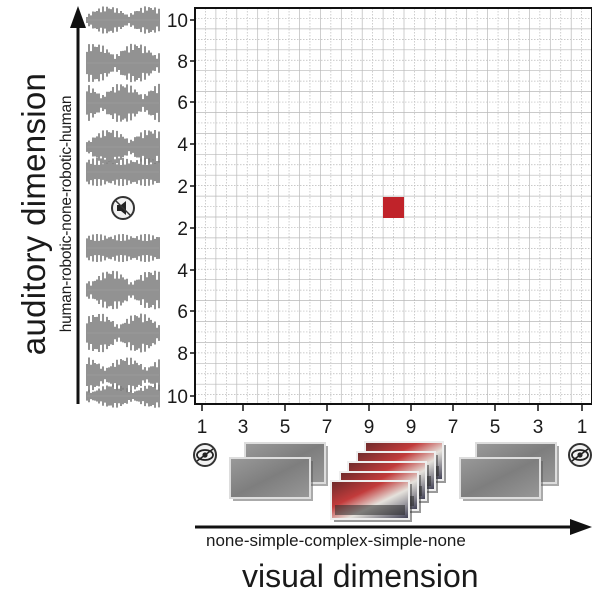 Image resolution: width=592 pixels, height=594 pixels. I want to click on x-axis-arrowhead, so click(581, 527).